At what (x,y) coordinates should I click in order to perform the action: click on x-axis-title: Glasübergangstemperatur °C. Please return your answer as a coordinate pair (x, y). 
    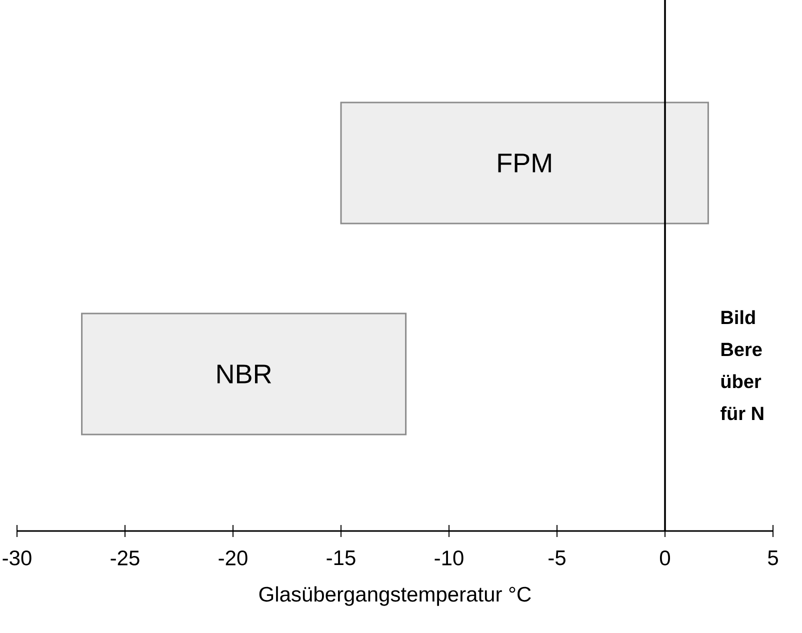
    Looking at the image, I should click on (395, 596).